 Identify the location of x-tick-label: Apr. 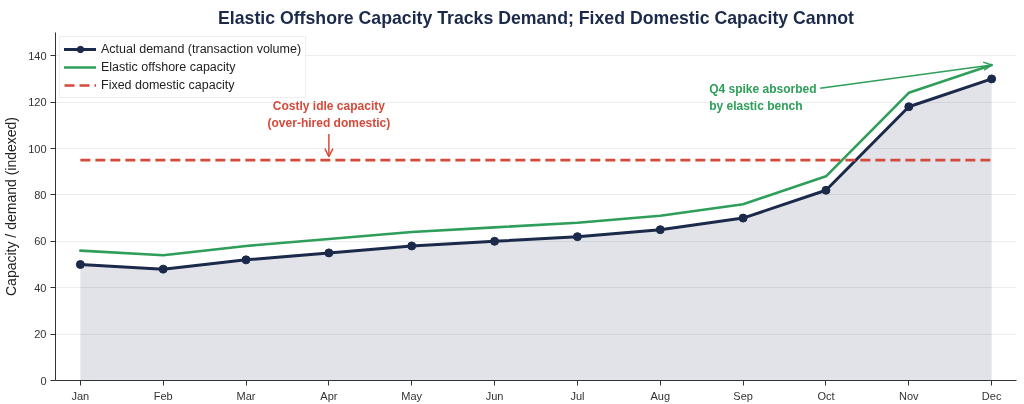
(329, 395).